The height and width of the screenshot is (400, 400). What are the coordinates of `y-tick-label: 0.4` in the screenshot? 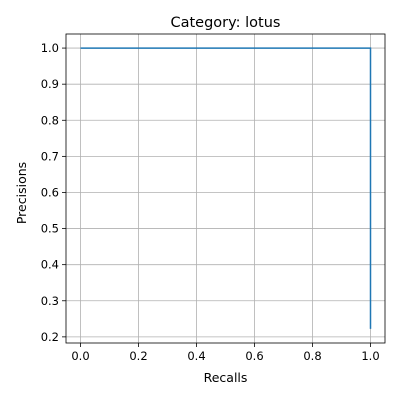 It's located at (50, 265).